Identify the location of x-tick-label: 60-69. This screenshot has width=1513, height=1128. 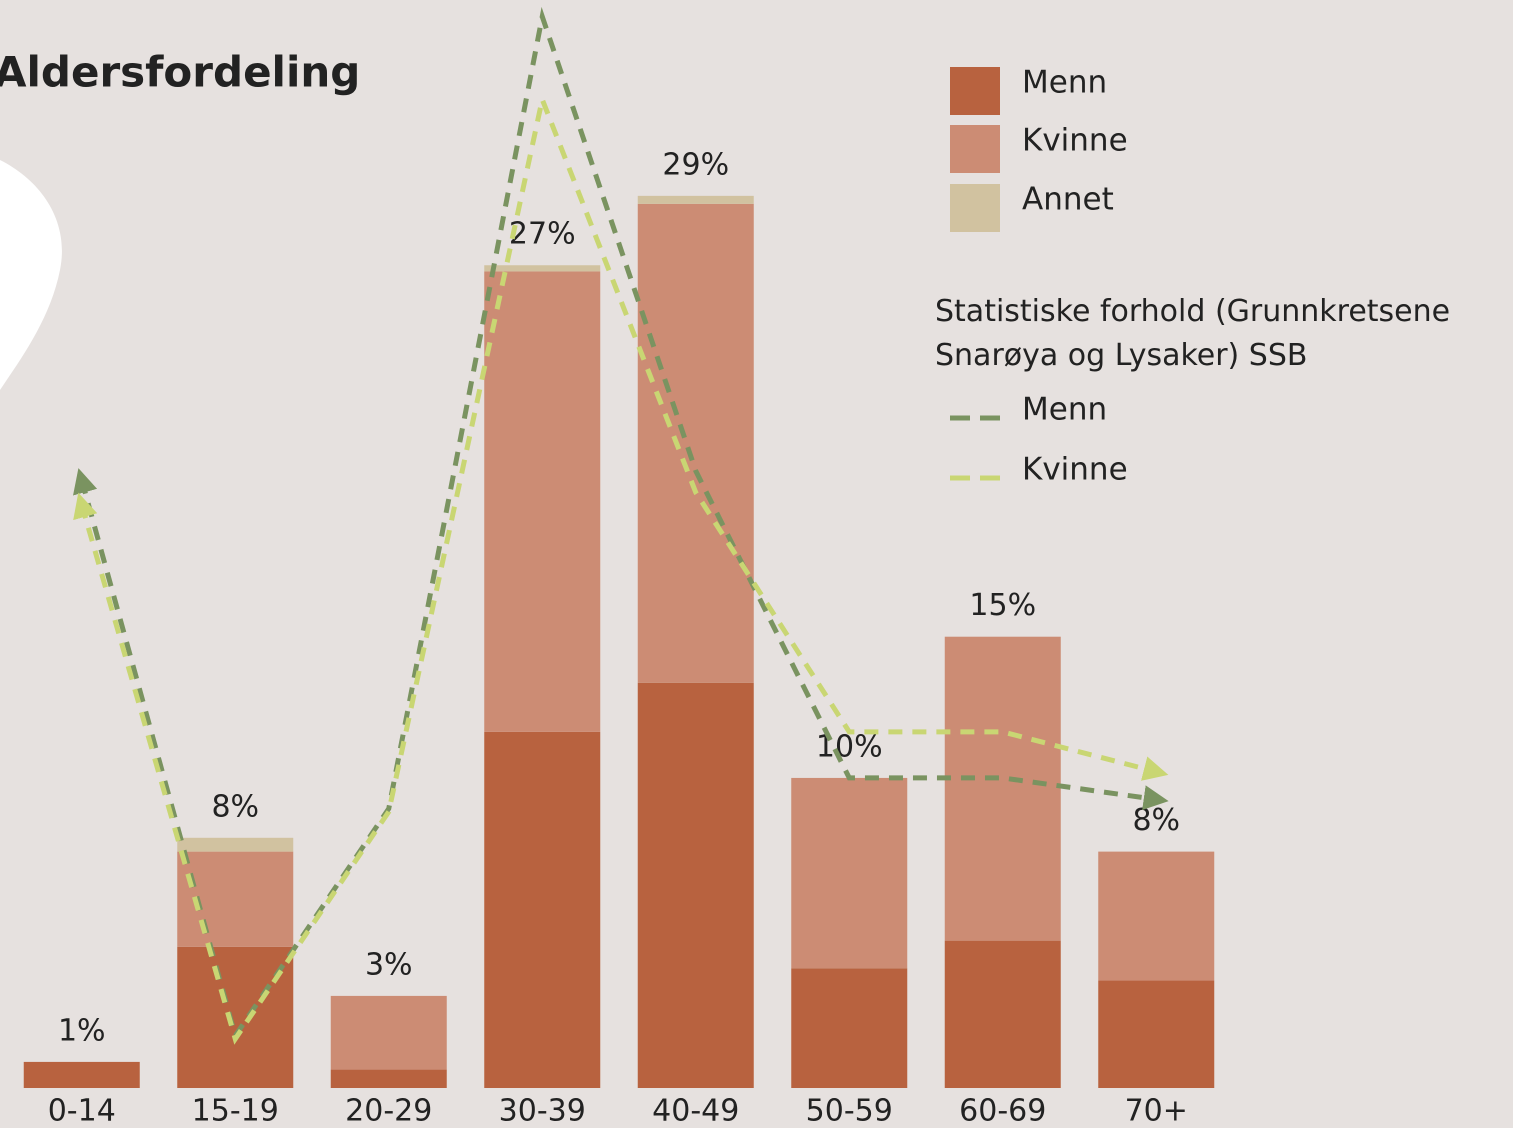
(1002, 1111).